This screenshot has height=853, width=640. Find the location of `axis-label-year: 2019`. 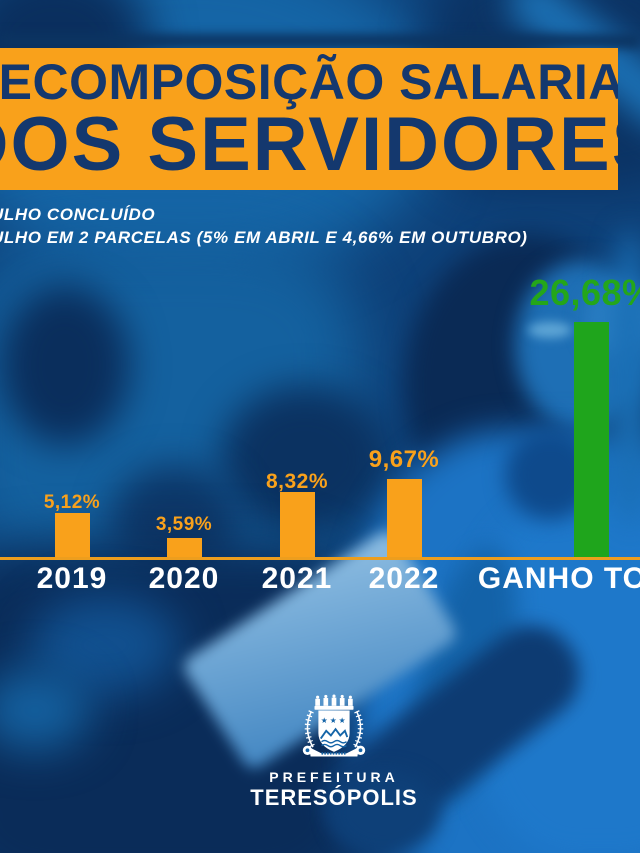

axis-label-year: 2019 is located at coordinates (72, 578).